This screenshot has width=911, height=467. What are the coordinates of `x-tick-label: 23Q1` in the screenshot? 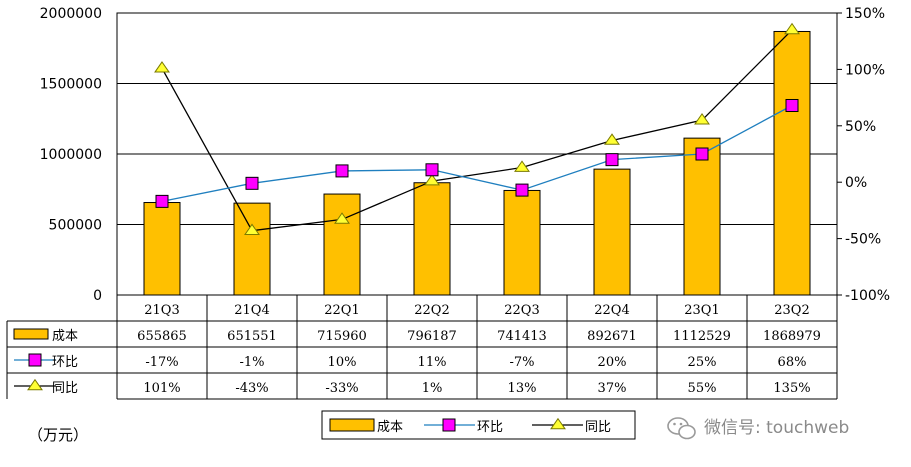 It's located at (701, 310).